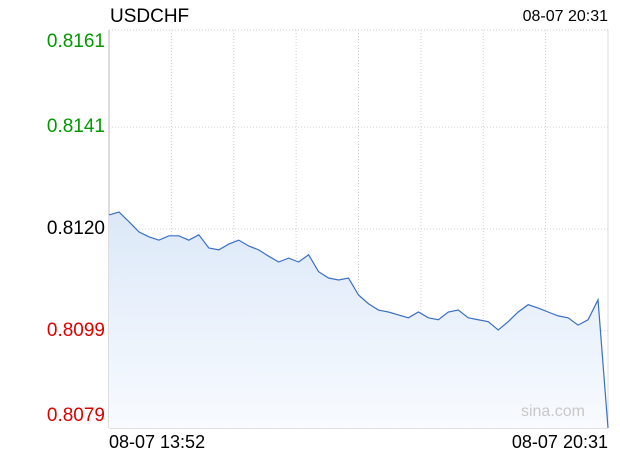  I want to click on x-tick-label: 08-07 13:52, so click(157, 442).